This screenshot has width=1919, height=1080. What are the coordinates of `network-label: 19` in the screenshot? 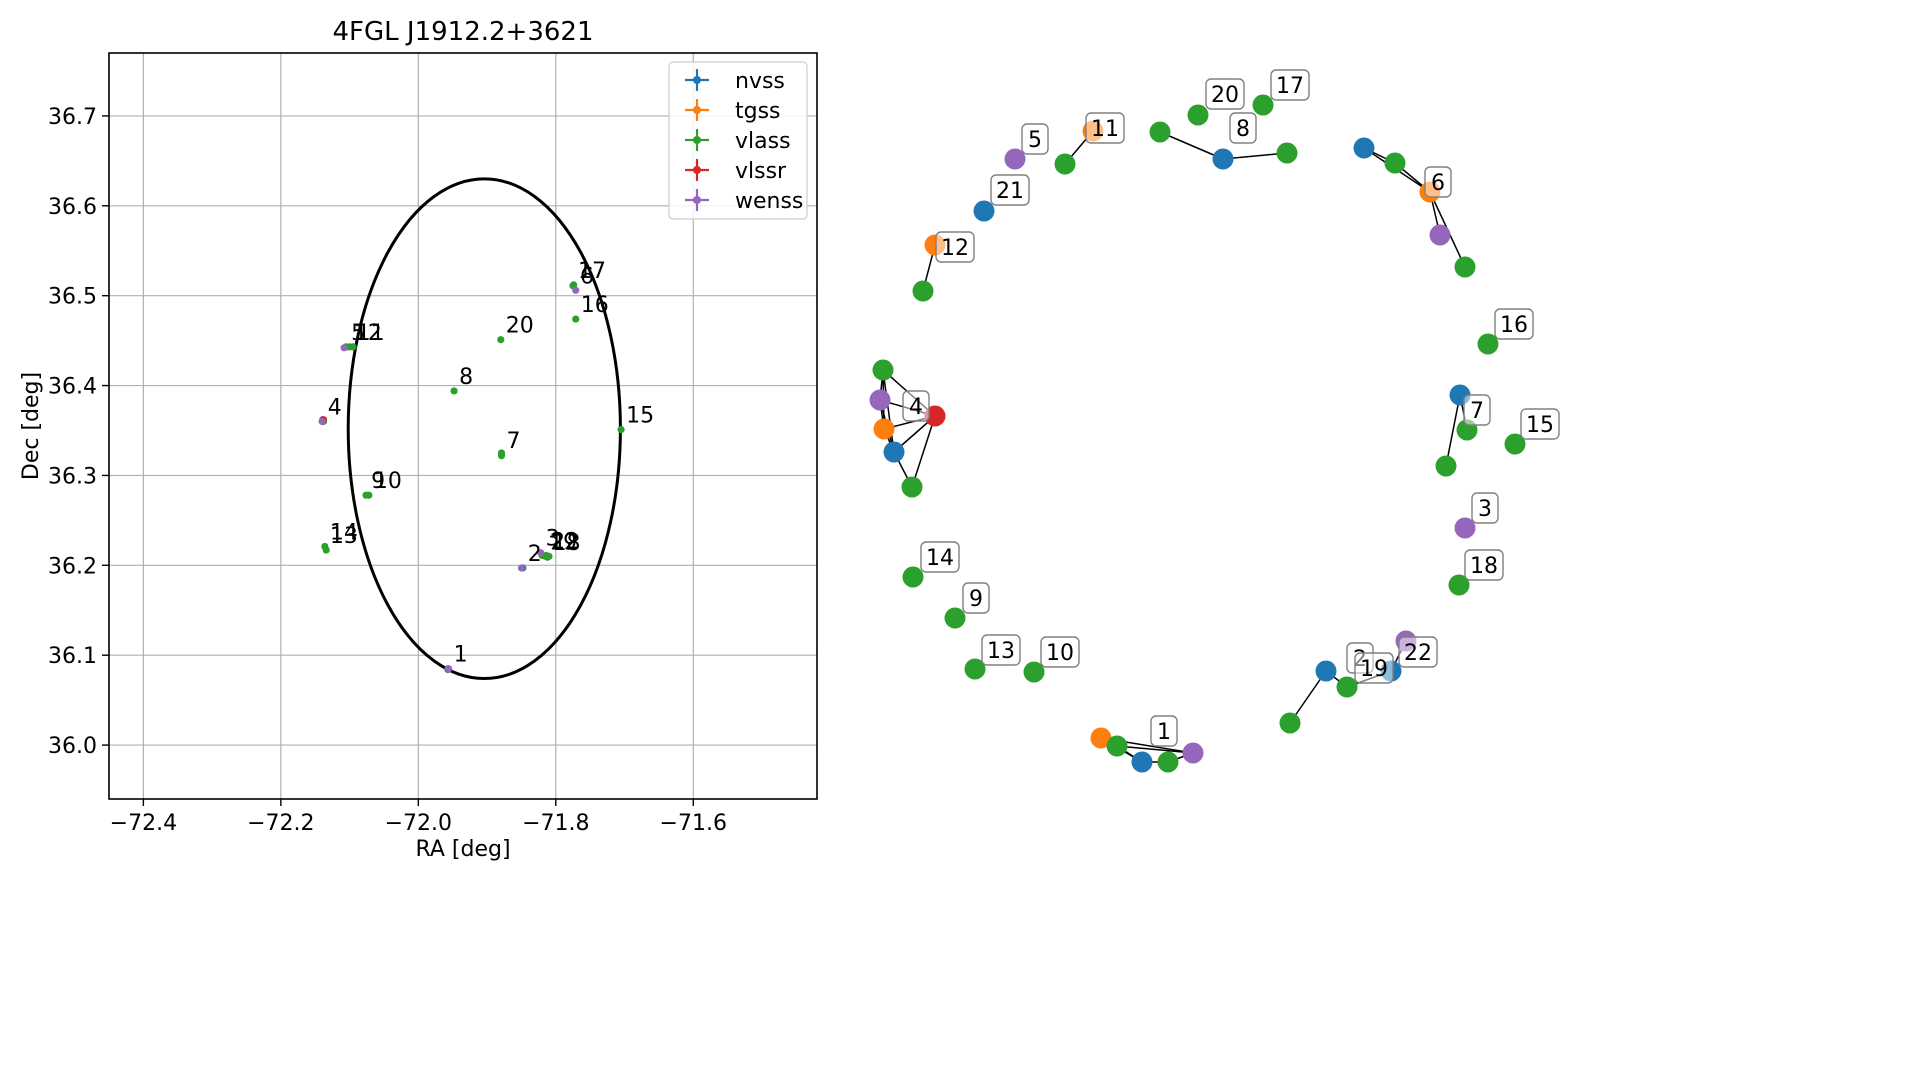 It's located at (1374, 668).